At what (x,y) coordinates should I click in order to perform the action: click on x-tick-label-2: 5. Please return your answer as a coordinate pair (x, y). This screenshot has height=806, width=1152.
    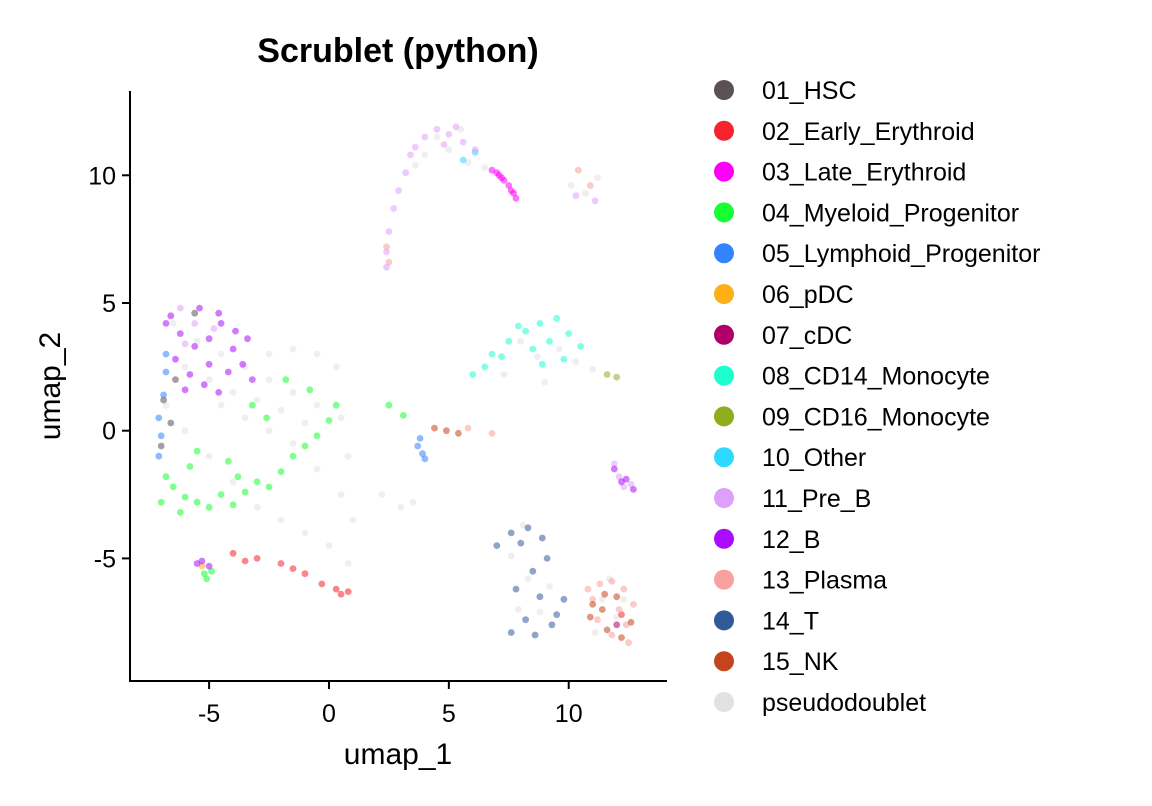
    Looking at the image, I should click on (449, 714).